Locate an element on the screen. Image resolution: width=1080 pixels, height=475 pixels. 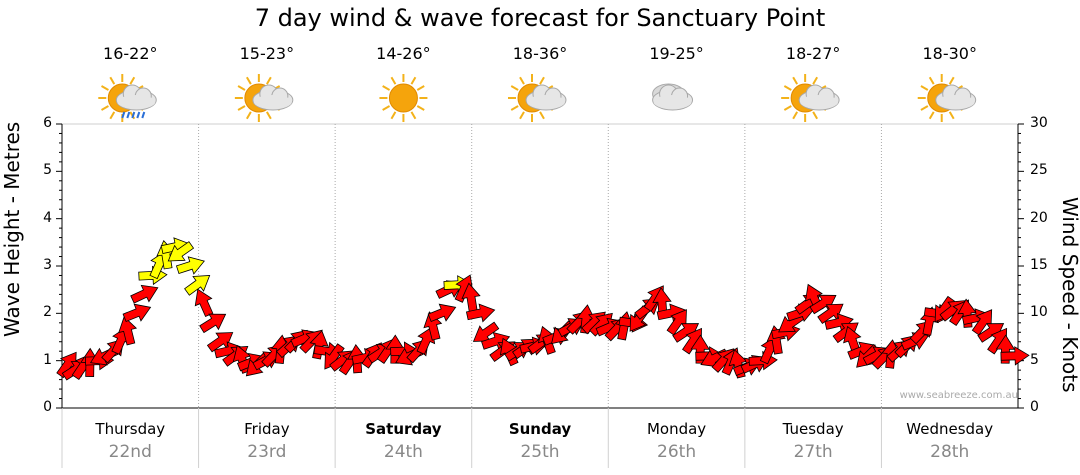
y-tick-right-label: 20 is located at coordinates (1039, 217).